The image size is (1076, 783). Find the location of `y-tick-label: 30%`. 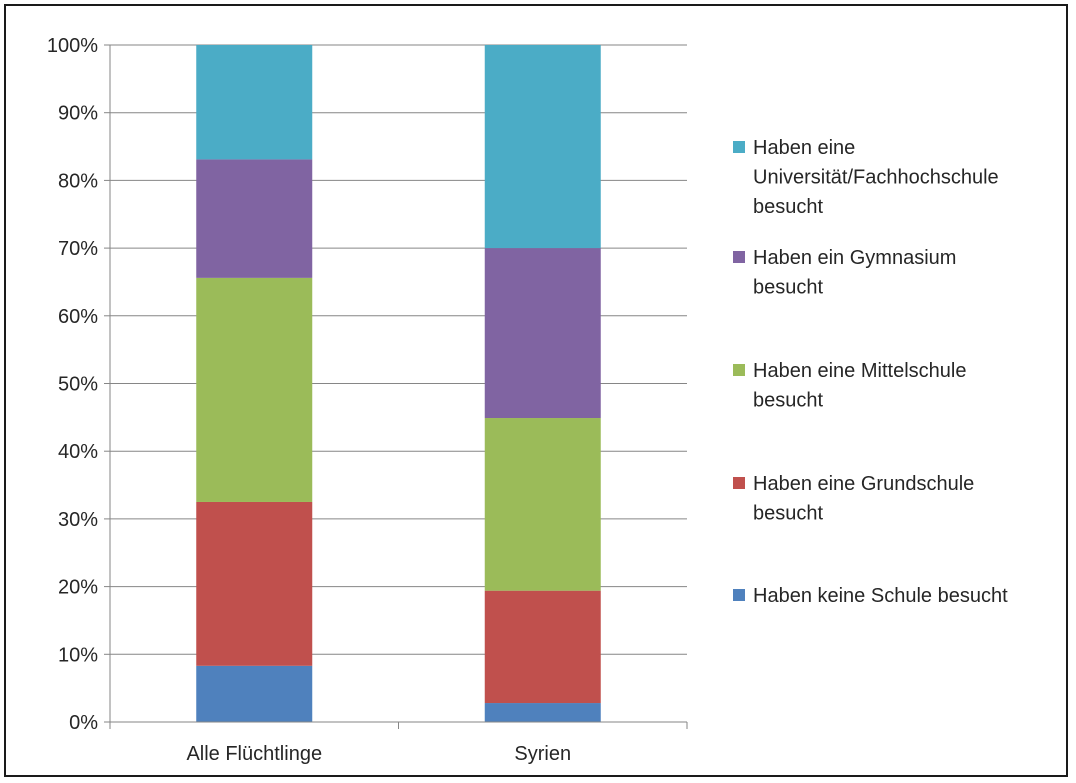

y-tick-label: 30% is located at coordinates (78, 520).